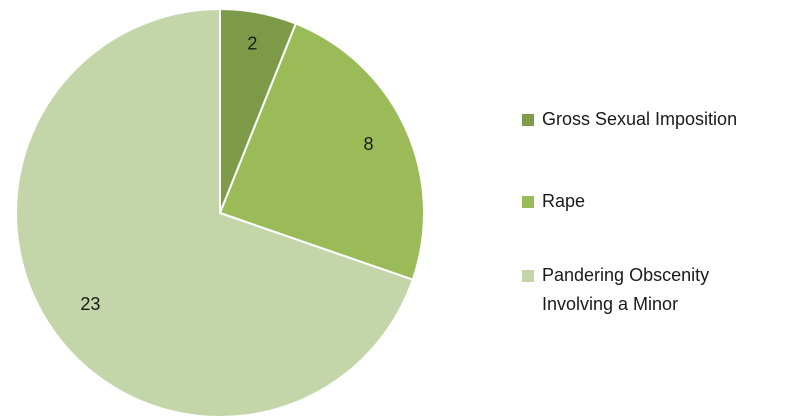  Describe the element at coordinates (610, 304) in the screenshot. I see `legend-label-3-line-2: Involving a Minor` at that location.